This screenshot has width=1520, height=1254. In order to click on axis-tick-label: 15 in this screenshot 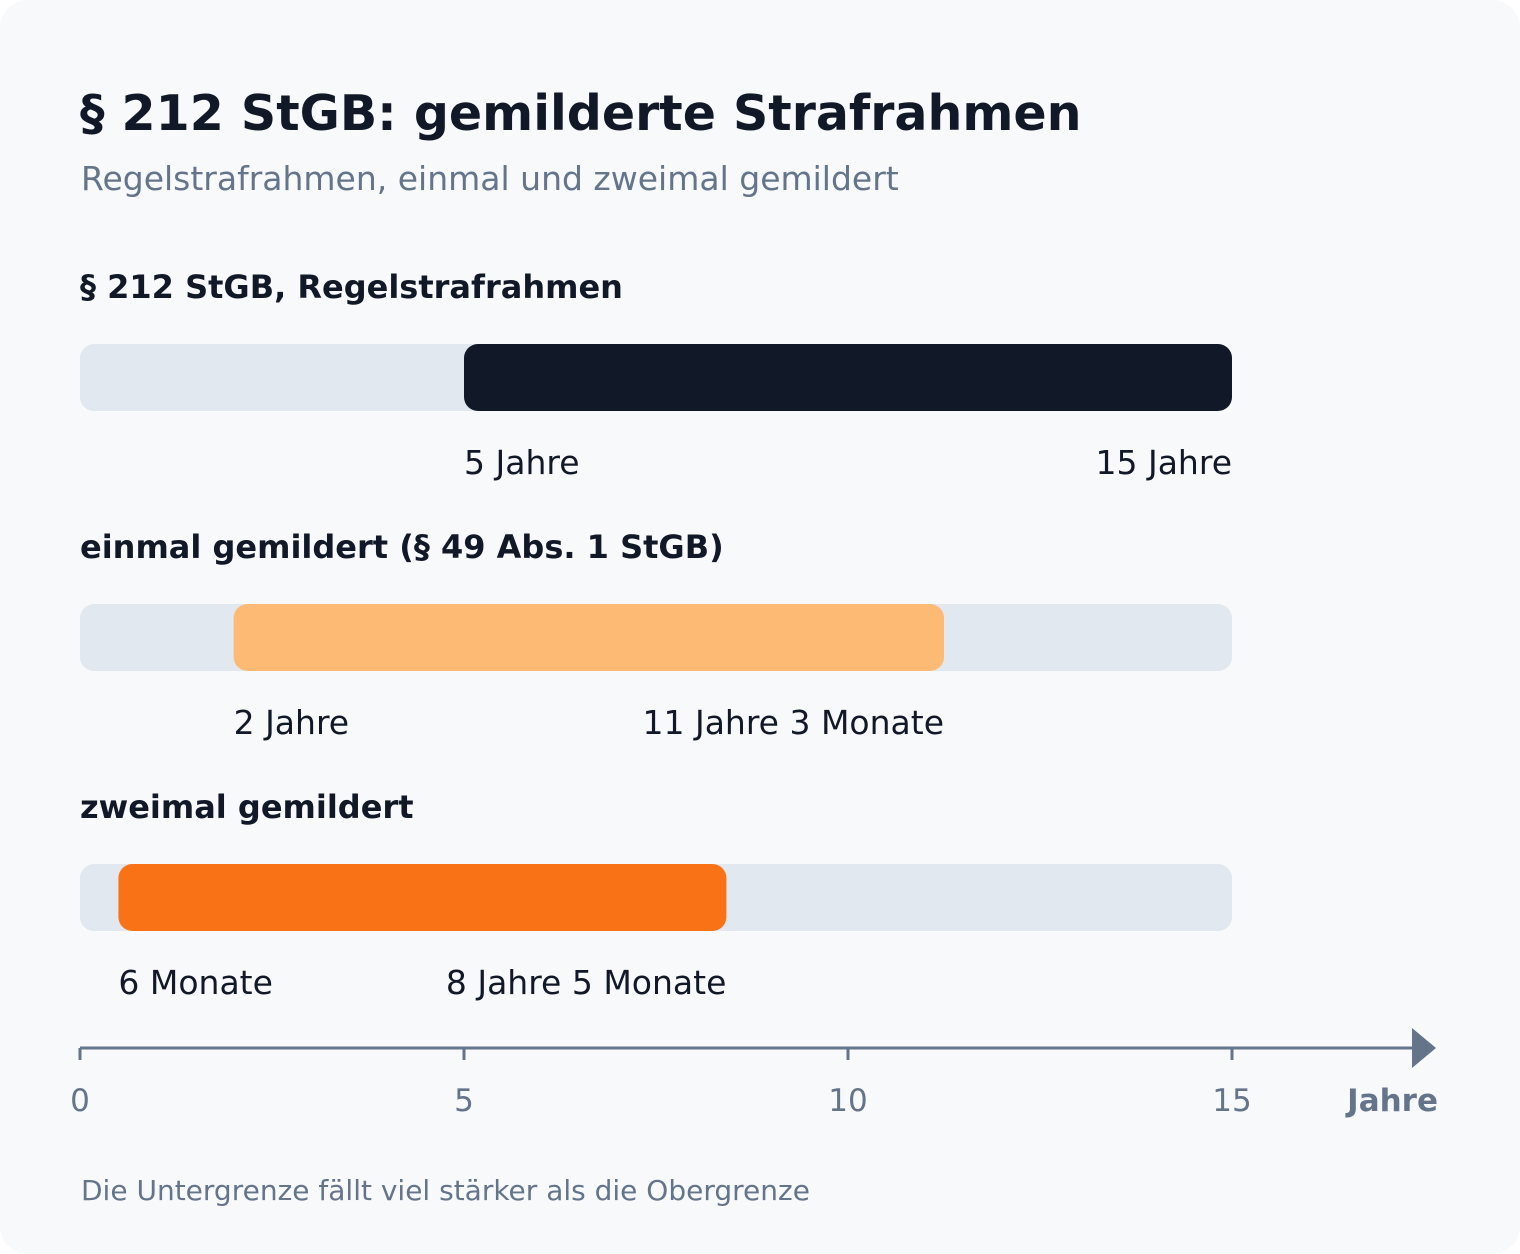, I will do `click(1231, 1101)`.